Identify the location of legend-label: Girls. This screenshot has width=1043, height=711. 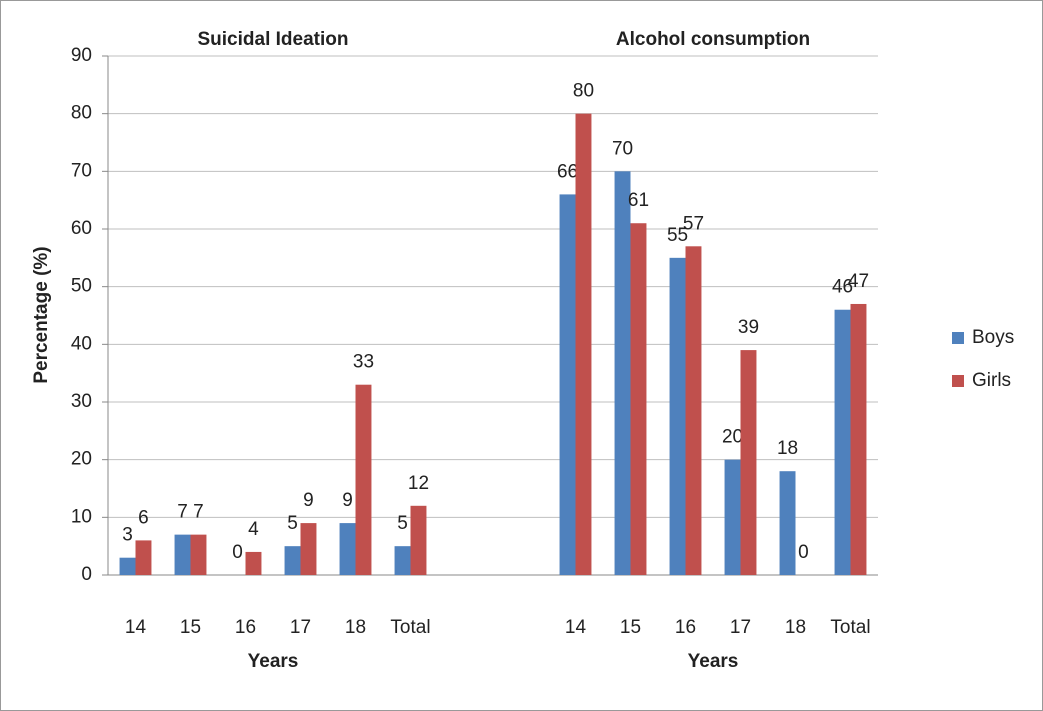
(991, 380).